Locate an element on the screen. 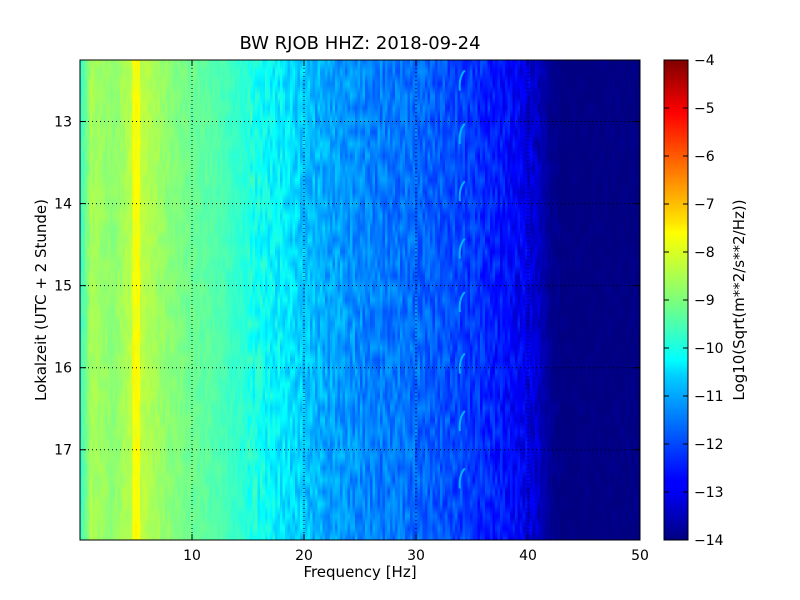 The image size is (800, 600). chart-title: BW RJOB HHZ: 2018-09-24 is located at coordinates (359, 43).